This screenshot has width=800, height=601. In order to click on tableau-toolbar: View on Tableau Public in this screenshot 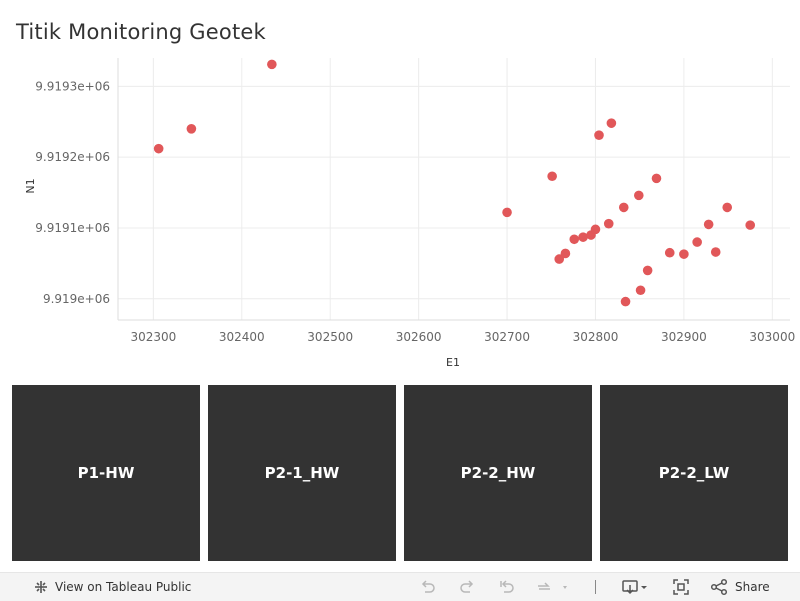, I will do `click(400, 586)`.